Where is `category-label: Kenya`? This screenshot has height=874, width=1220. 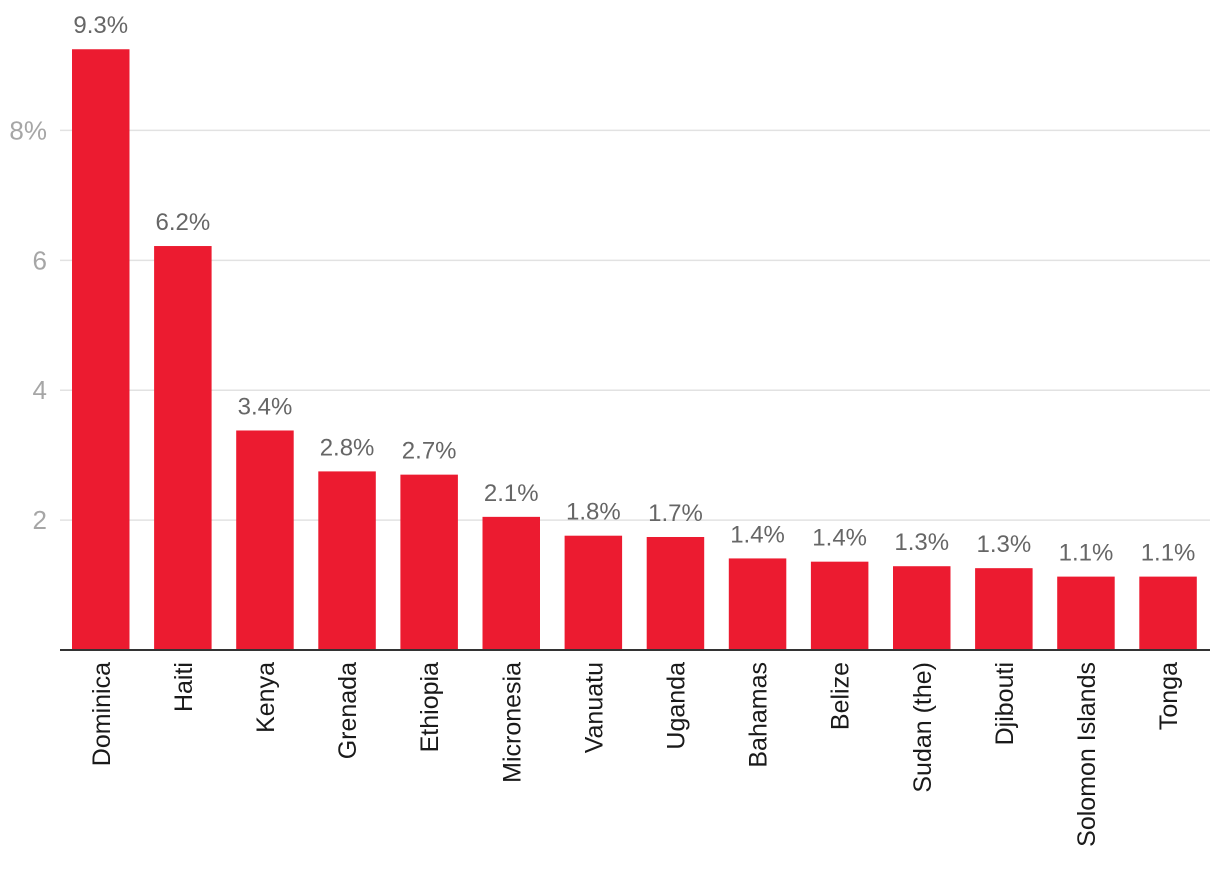
category-label: Kenya is located at coordinates (266, 697).